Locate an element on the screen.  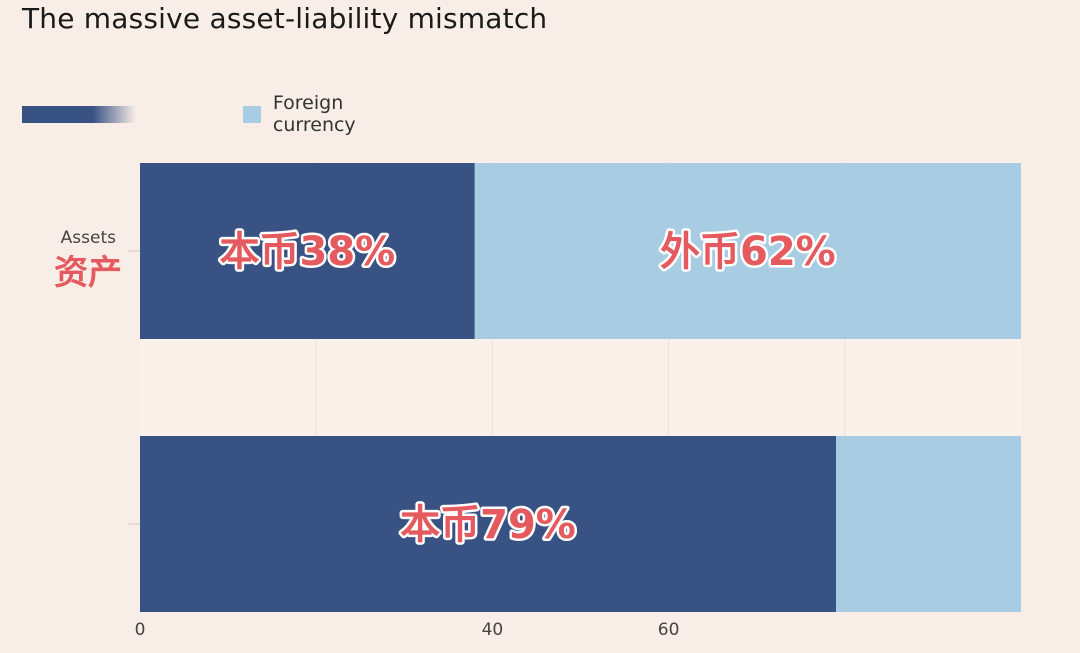
bar-annotation-2: 本币79% is located at coordinates (488, 525).